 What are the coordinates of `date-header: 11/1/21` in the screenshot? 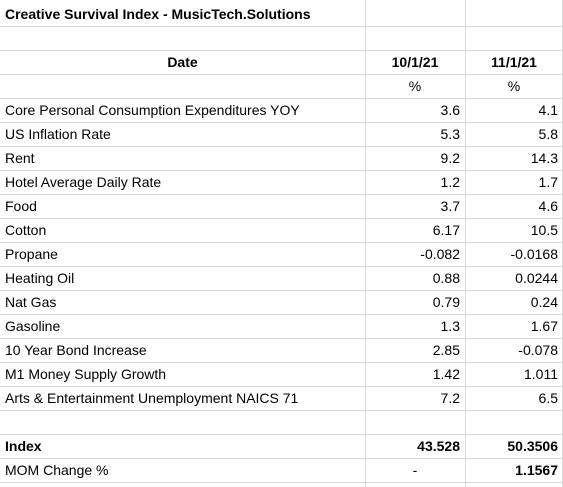 It's located at (514, 62).